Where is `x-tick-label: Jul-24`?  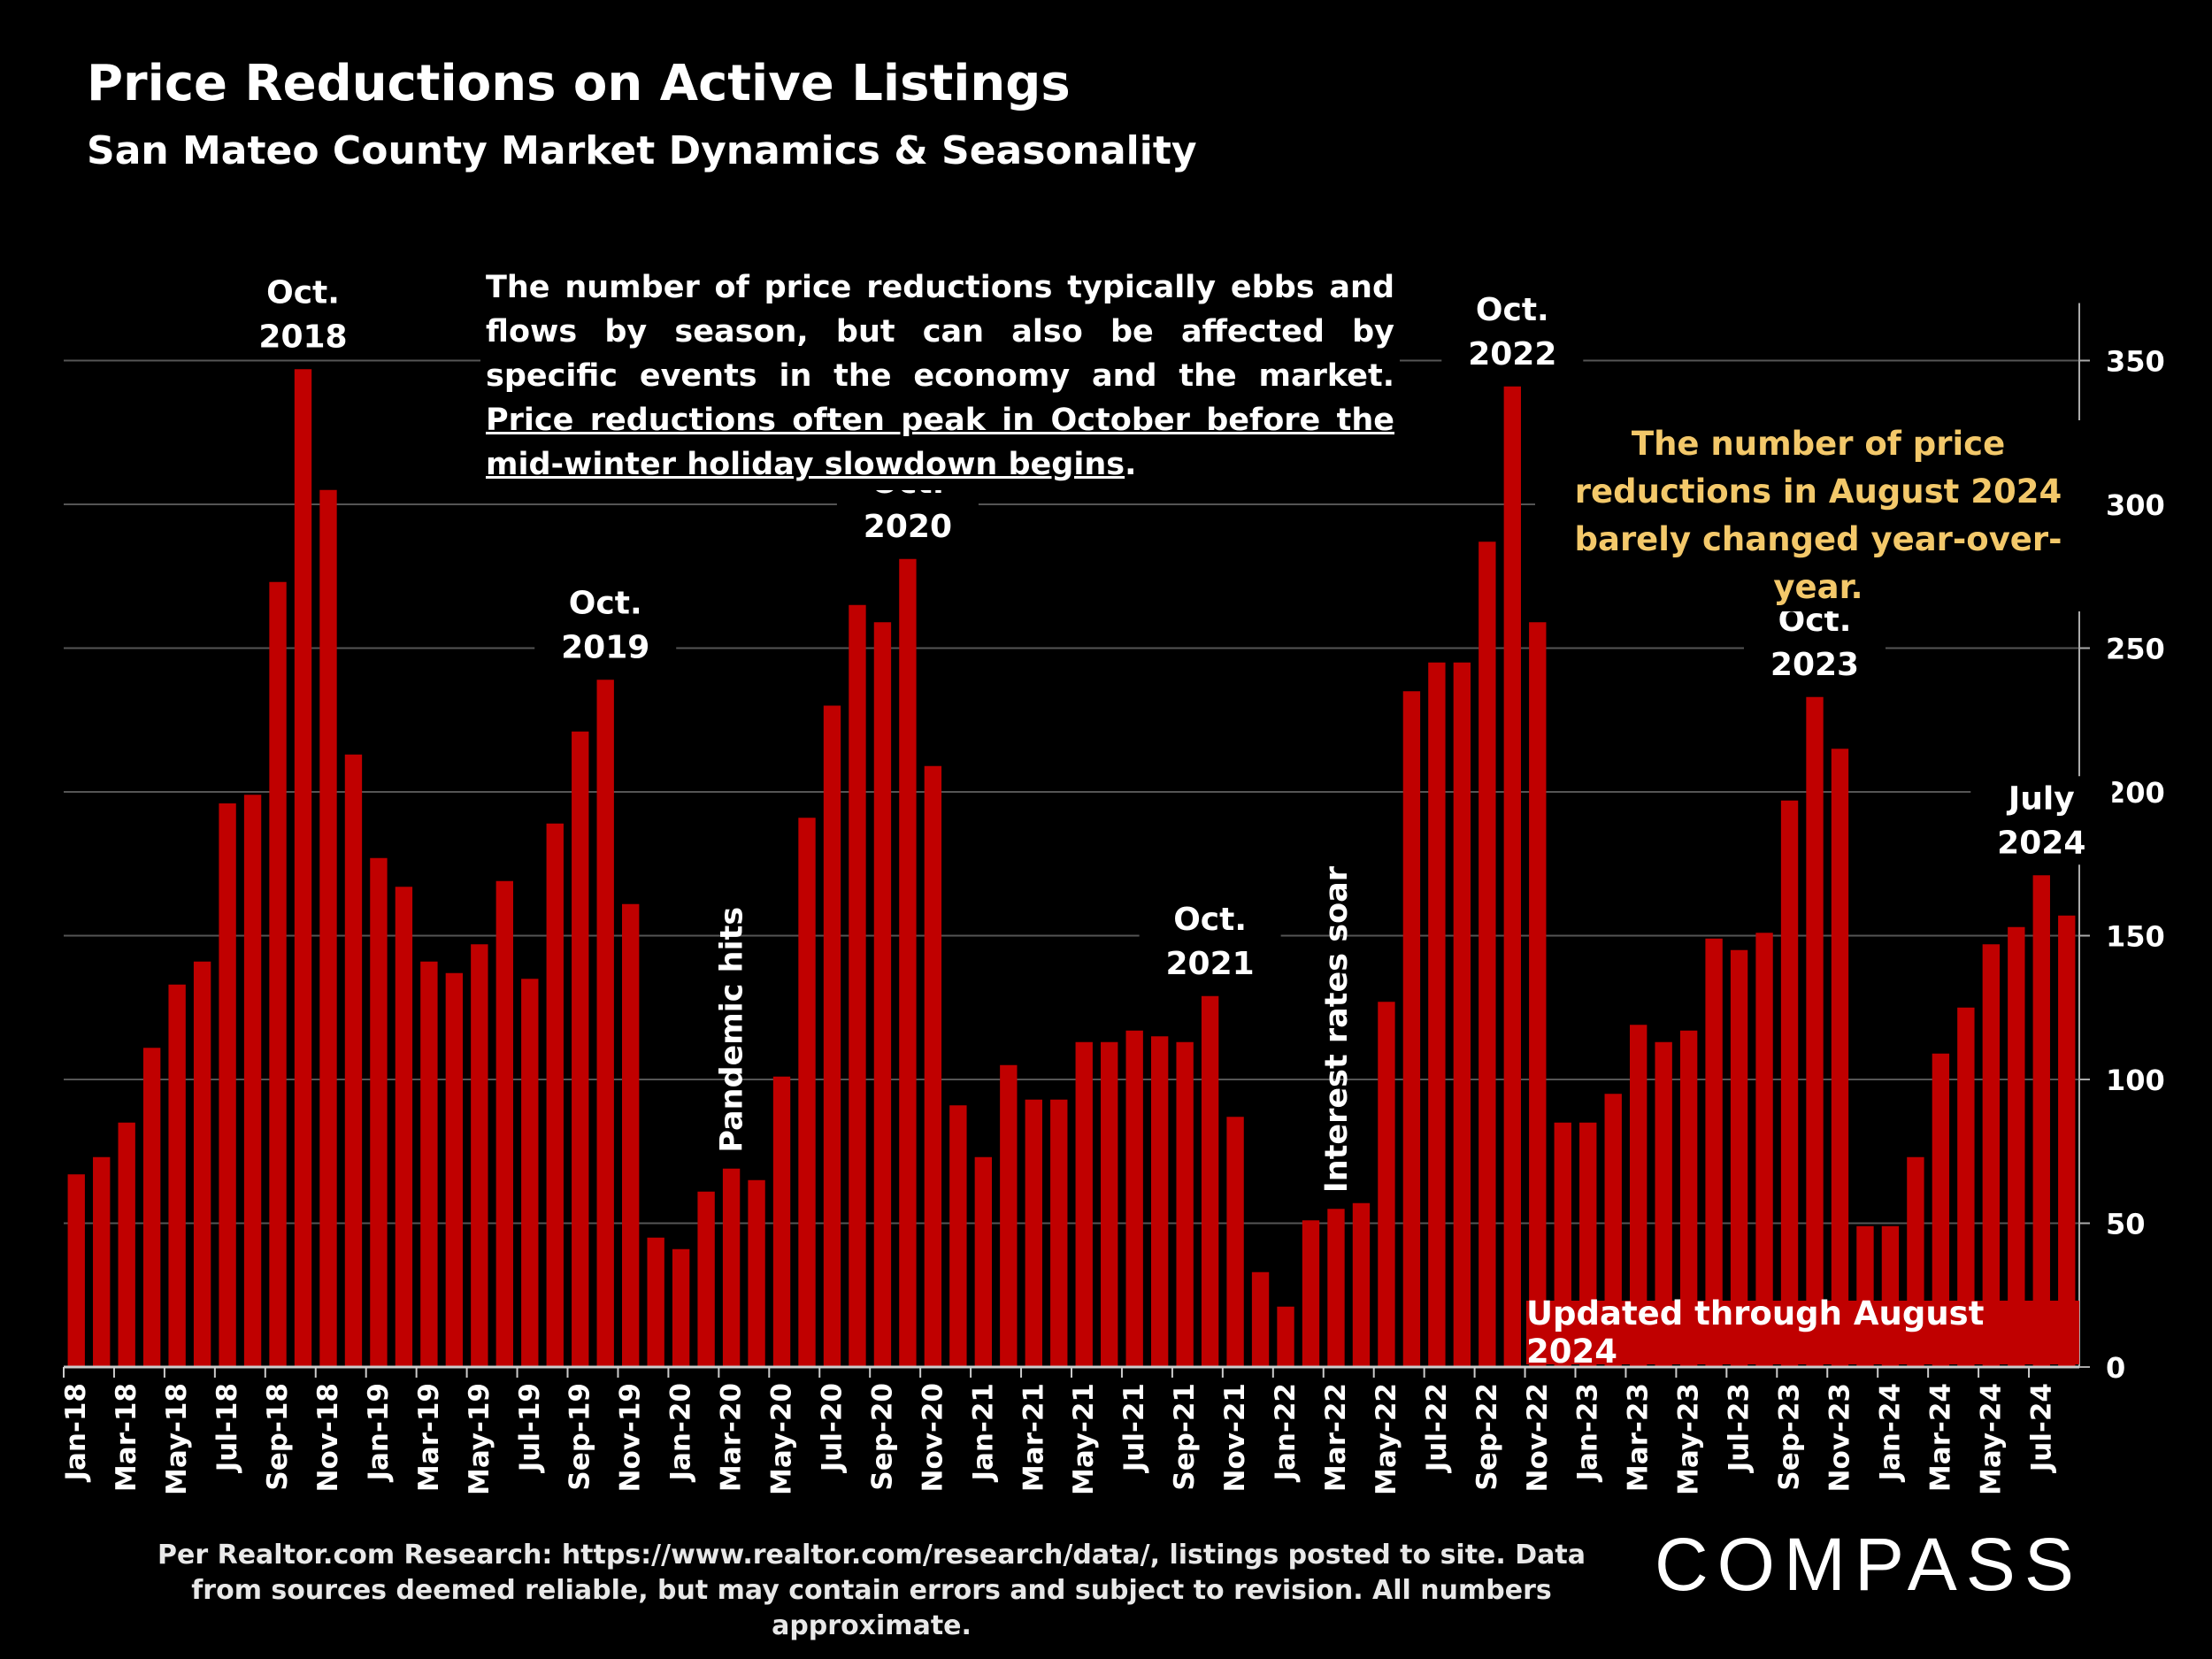
x-tick-label: Jul-24 is located at coordinates (2041, 1428).